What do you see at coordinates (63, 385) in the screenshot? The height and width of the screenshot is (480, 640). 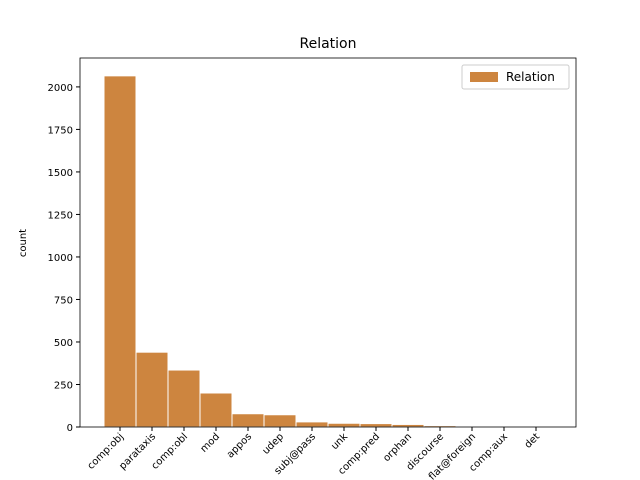 I see `y-tick-label: 250` at bounding box center [63, 385].